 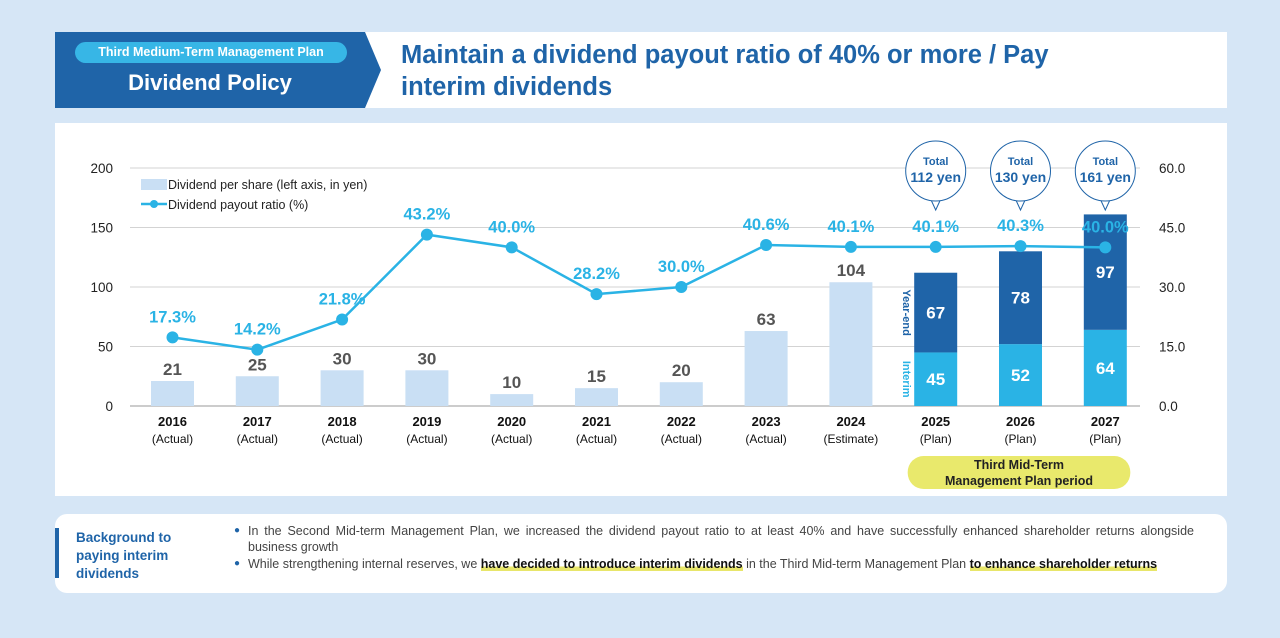 I want to click on x-tick-sublabel: (Estimate), so click(x=851, y=439).